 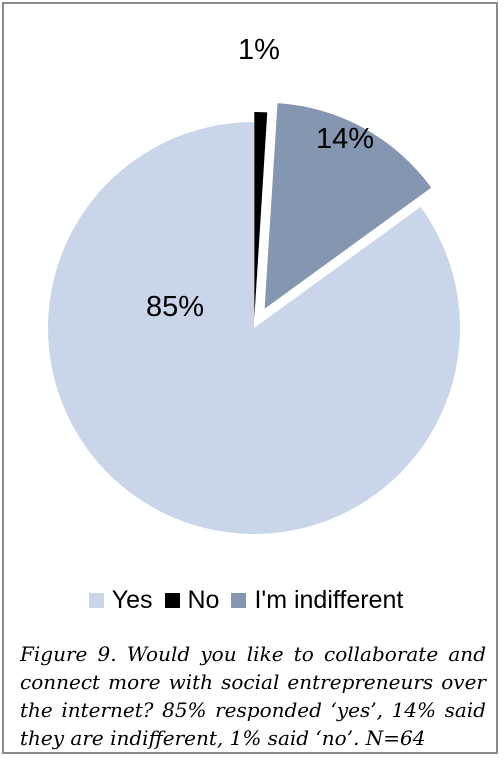 I want to click on pie-slice-indifferent, so click(x=348, y=206).